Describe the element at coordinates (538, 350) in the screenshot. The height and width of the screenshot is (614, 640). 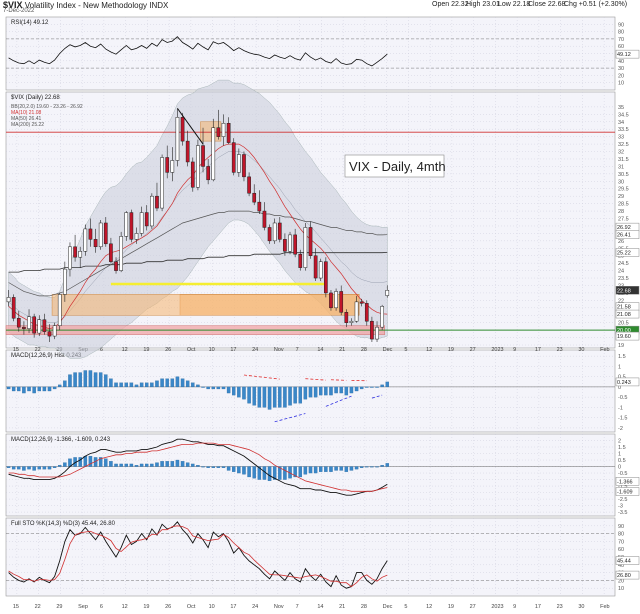
I see `x-tick-label-upper: 17` at that location.